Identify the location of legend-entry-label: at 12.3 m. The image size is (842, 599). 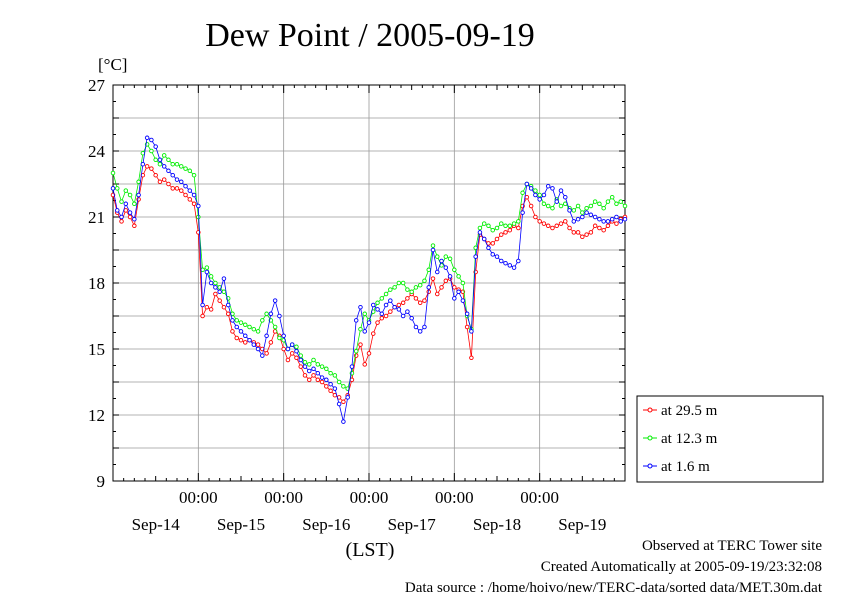
(689, 439).